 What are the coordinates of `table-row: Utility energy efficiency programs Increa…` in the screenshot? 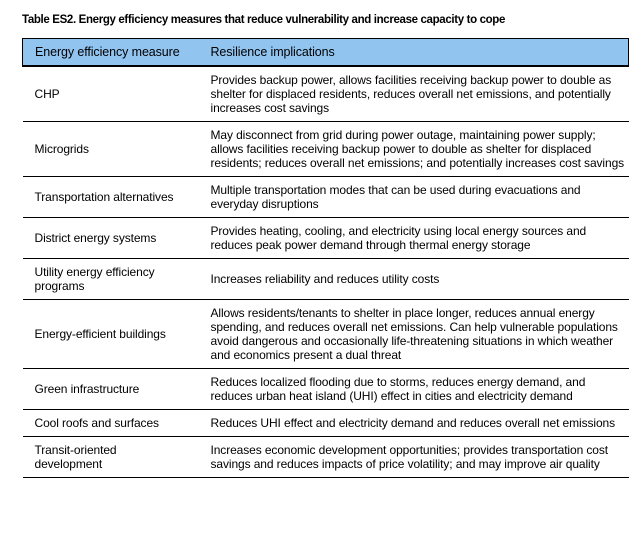 It's located at (325, 279).